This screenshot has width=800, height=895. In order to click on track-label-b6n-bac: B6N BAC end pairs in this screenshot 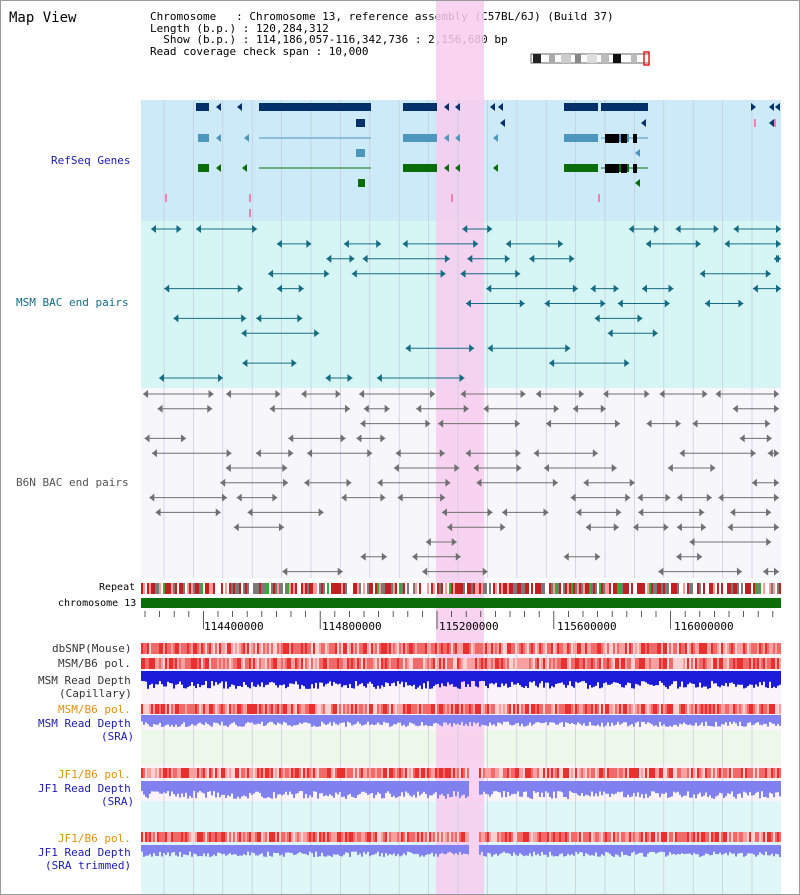, I will do `click(72, 482)`.